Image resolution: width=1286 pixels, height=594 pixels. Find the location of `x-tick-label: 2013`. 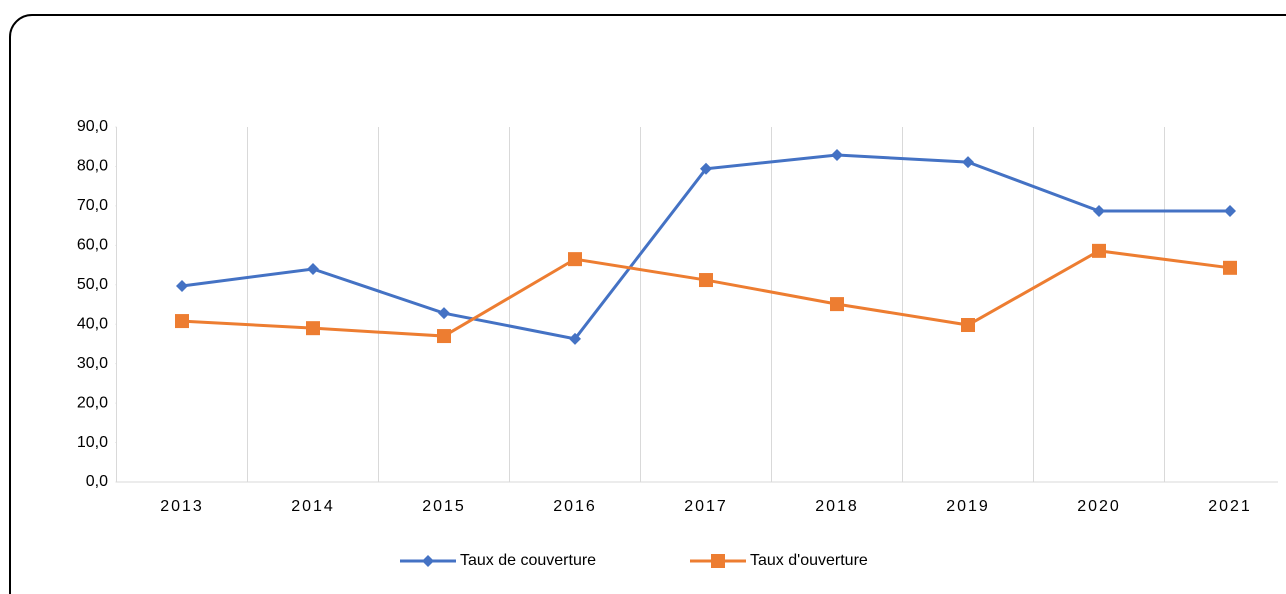

x-tick-label: 2013 is located at coordinates (182, 506).